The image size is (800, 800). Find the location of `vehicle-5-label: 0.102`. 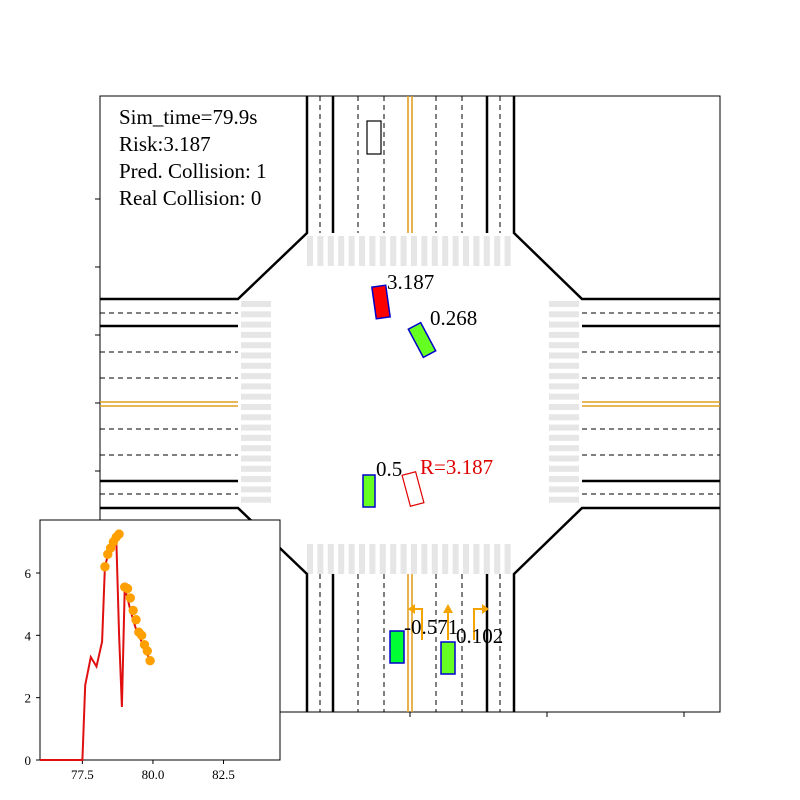

vehicle-5-label: 0.102 is located at coordinates (479, 636).